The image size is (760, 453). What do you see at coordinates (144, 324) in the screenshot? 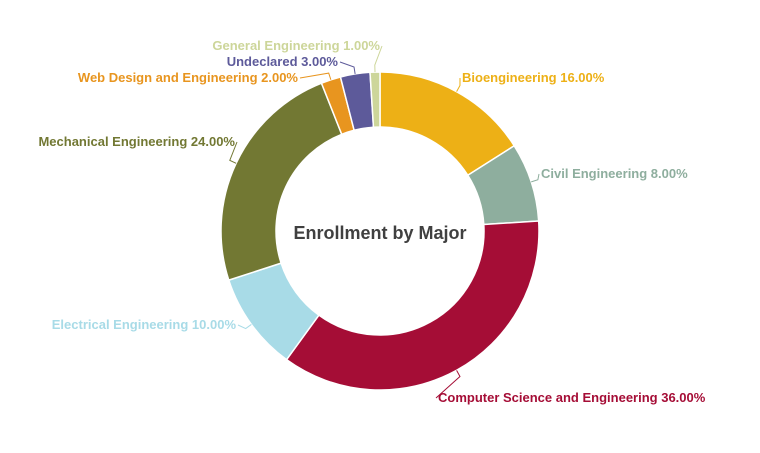
I see `slice-label: Electrical Engineering 10.00%` at bounding box center [144, 324].